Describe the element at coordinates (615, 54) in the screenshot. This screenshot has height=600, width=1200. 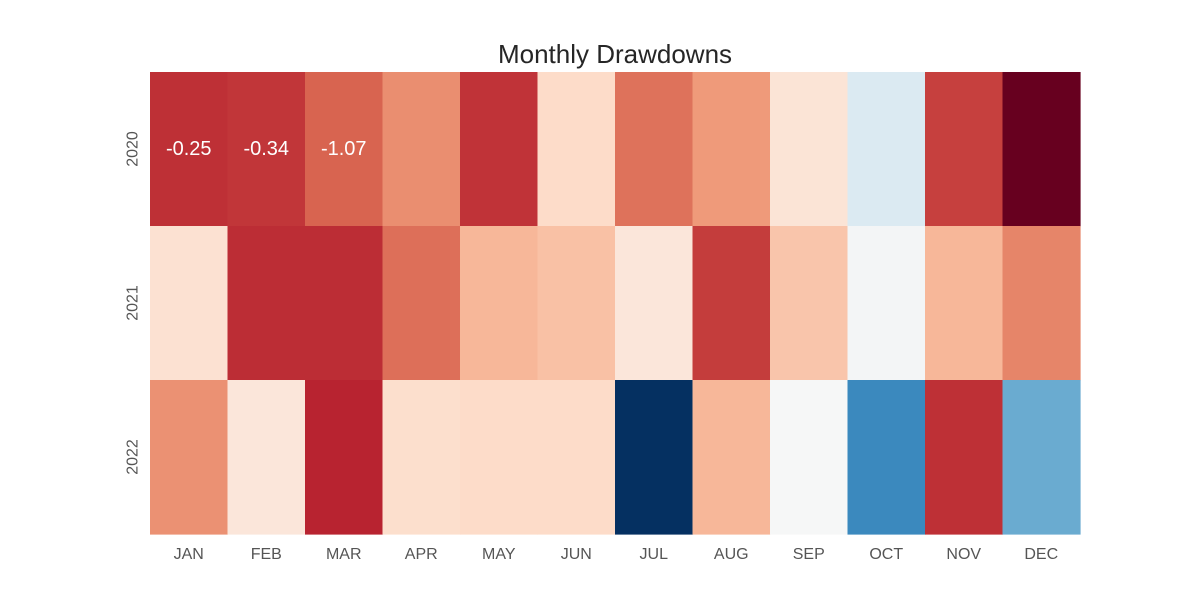
I see `chart-title: Monthly Drawdowns` at that location.